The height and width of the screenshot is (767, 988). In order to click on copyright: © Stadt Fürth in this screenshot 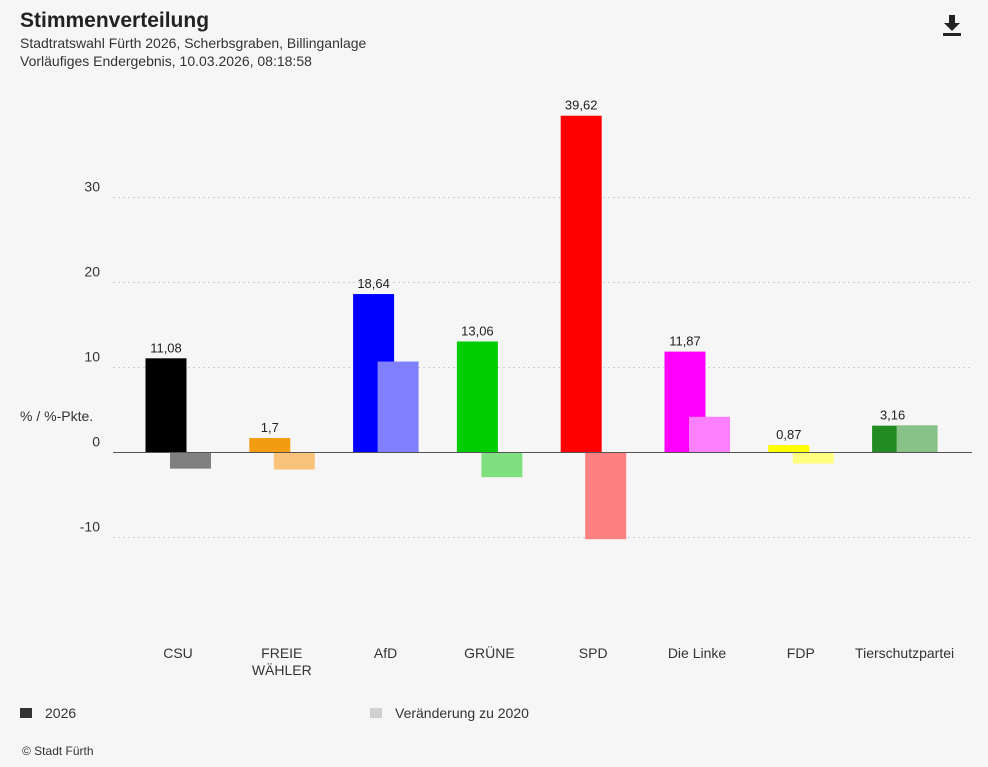, I will do `click(58, 751)`.